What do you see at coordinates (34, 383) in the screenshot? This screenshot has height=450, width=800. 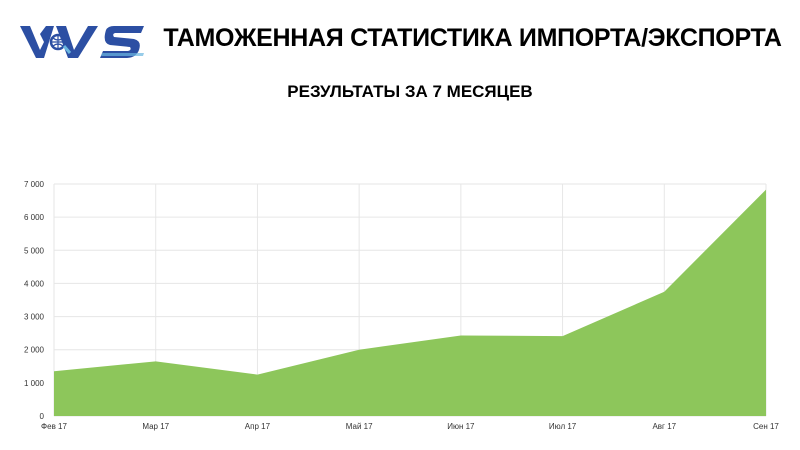 I see `y-tick-label: 1 000` at bounding box center [34, 383].